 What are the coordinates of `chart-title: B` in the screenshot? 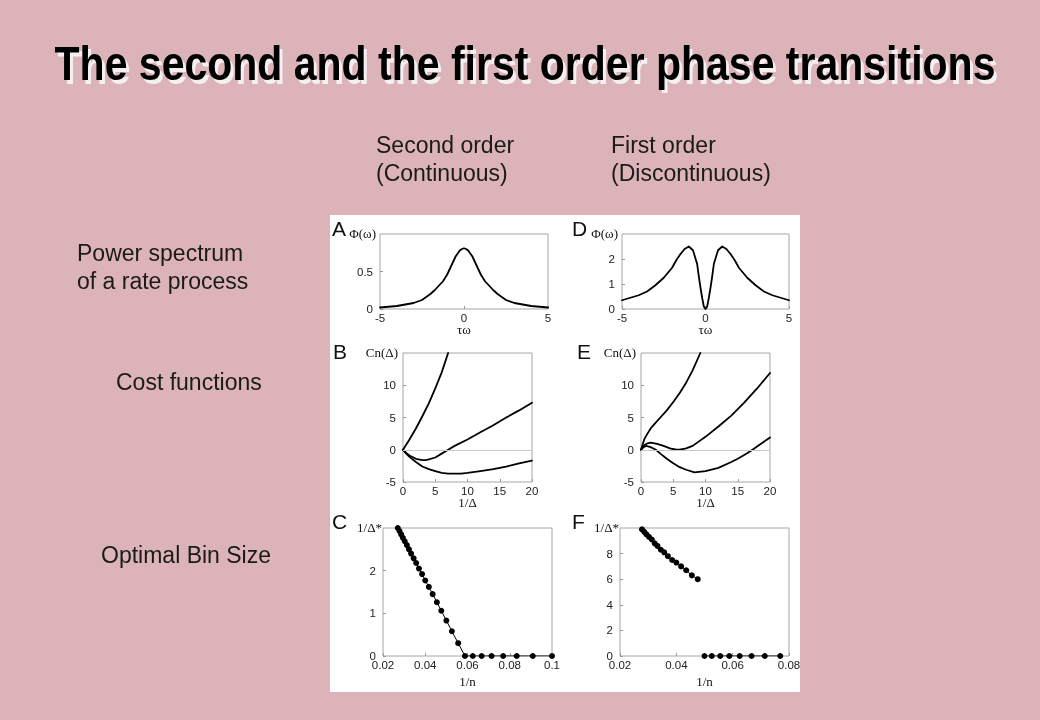 It's located at (340, 351).